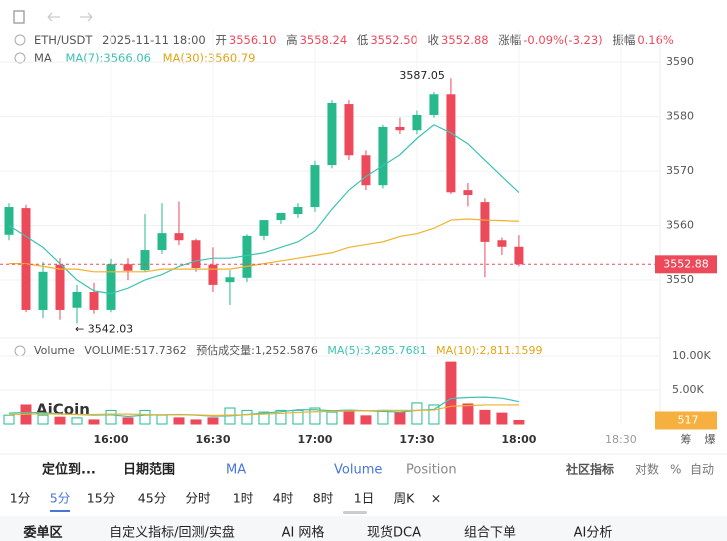 Image resolution: width=727 pixels, height=541 pixels. Describe the element at coordinates (680, 225) in the screenshot. I see `y-tick-label: 3560` at that location.